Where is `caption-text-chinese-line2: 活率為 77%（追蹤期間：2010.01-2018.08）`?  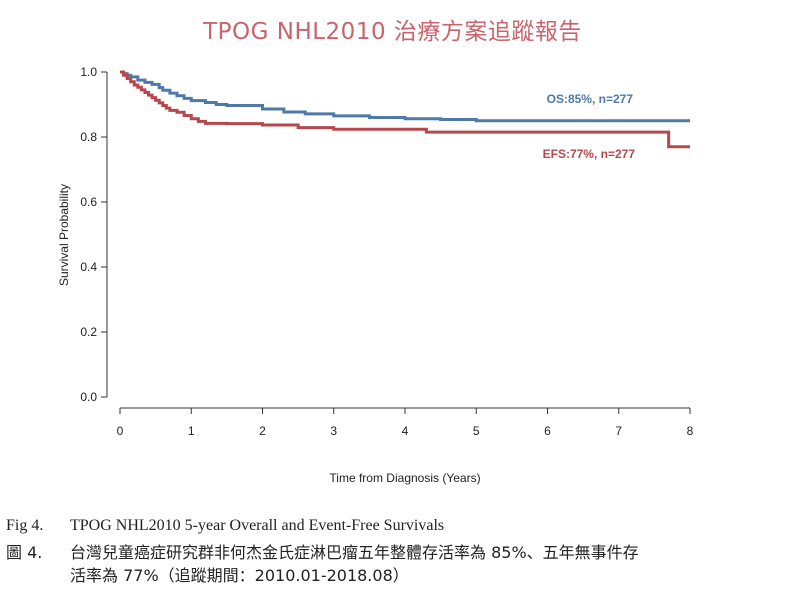
caption-text-chinese-line2: 活率為 77%（追蹤期間：2010.01-2018.08） is located at coordinates (239, 575).